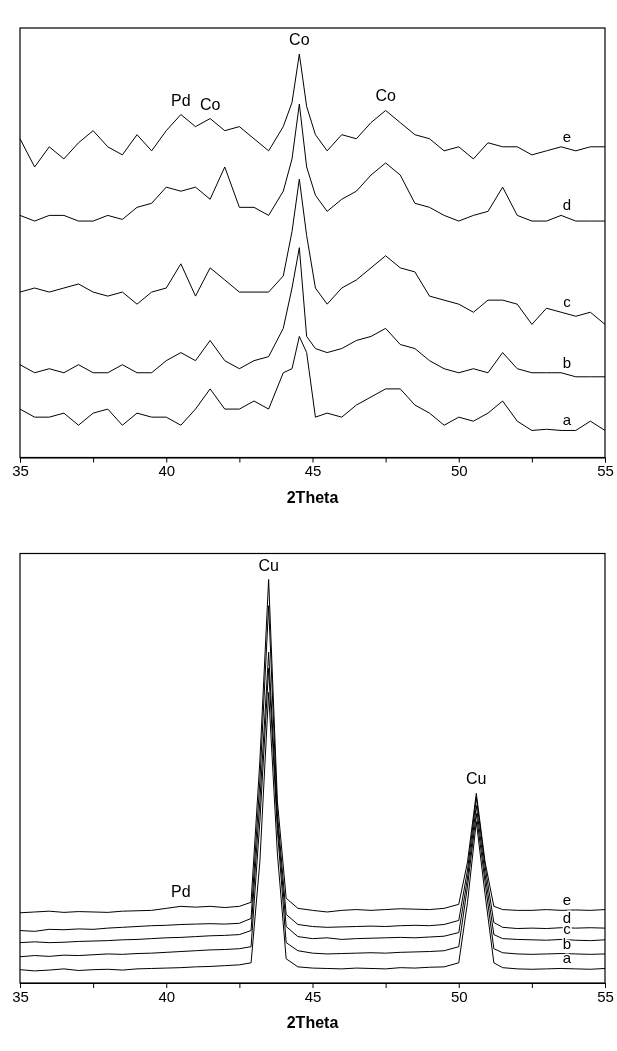 The height and width of the screenshot is (1051, 617). Describe the element at coordinates (567, 302) in the screenshot. I see `series-label: c` at that location.